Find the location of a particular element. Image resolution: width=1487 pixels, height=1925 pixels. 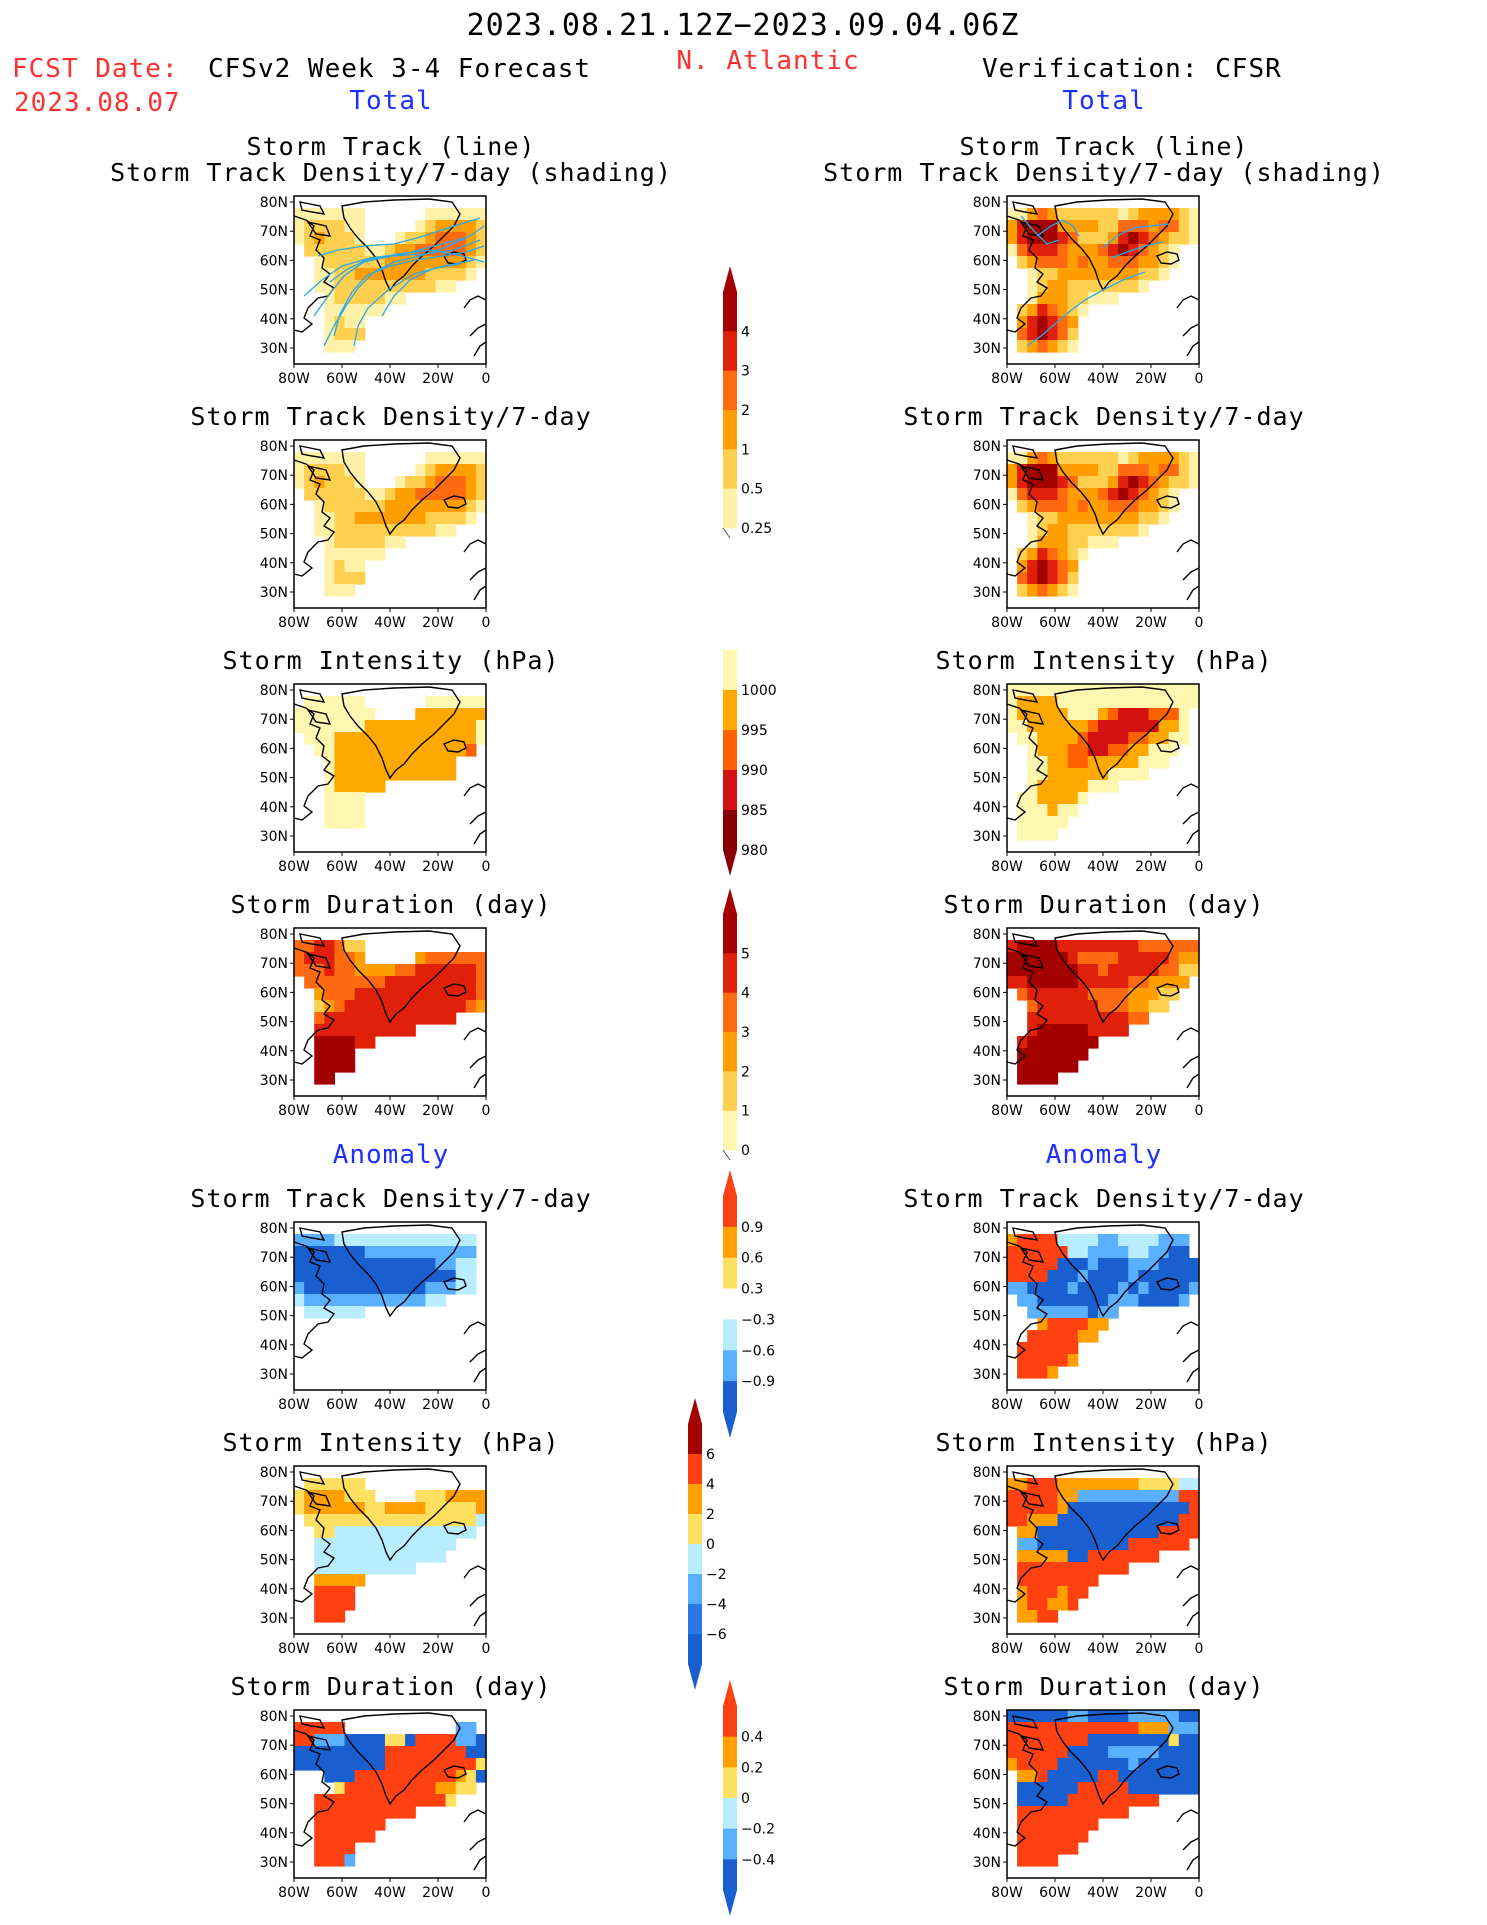

anom-density-colorbar: 0.90.60.3−0.3−0.6−0.9 is located at coordinates (749, 1304).